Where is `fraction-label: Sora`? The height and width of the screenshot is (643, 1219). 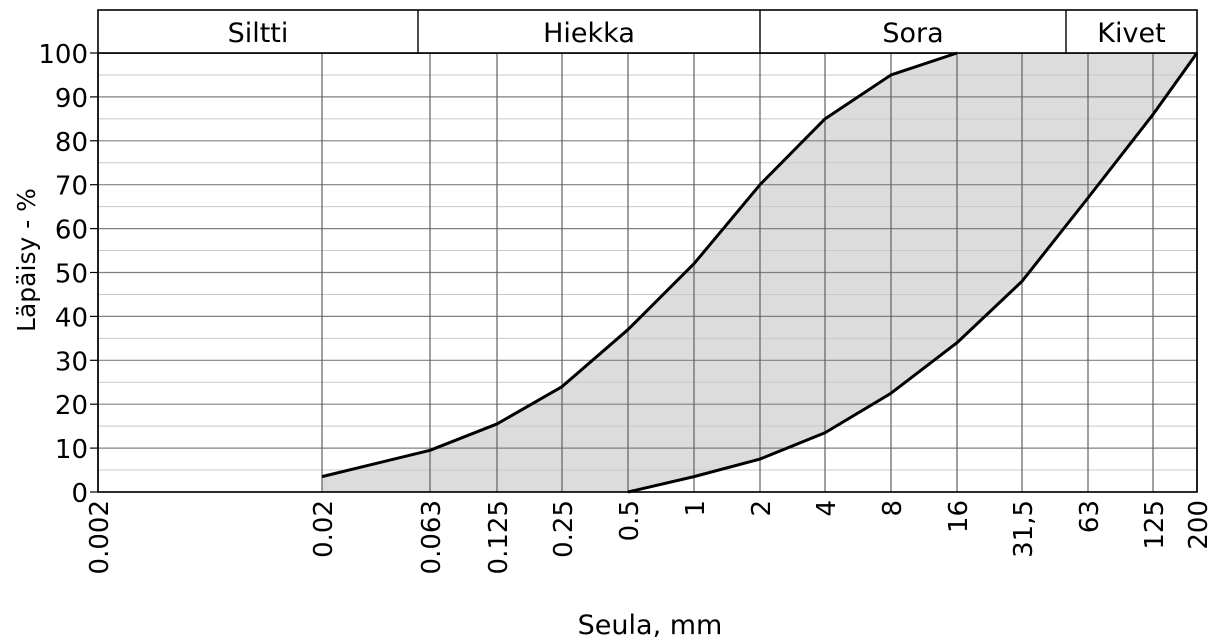 fraction-label: Sora is located at coordinates (912, 33).